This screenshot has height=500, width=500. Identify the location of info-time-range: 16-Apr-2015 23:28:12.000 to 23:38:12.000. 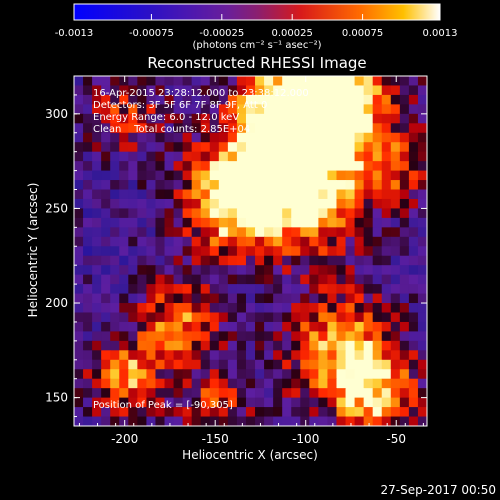
(201, 93).